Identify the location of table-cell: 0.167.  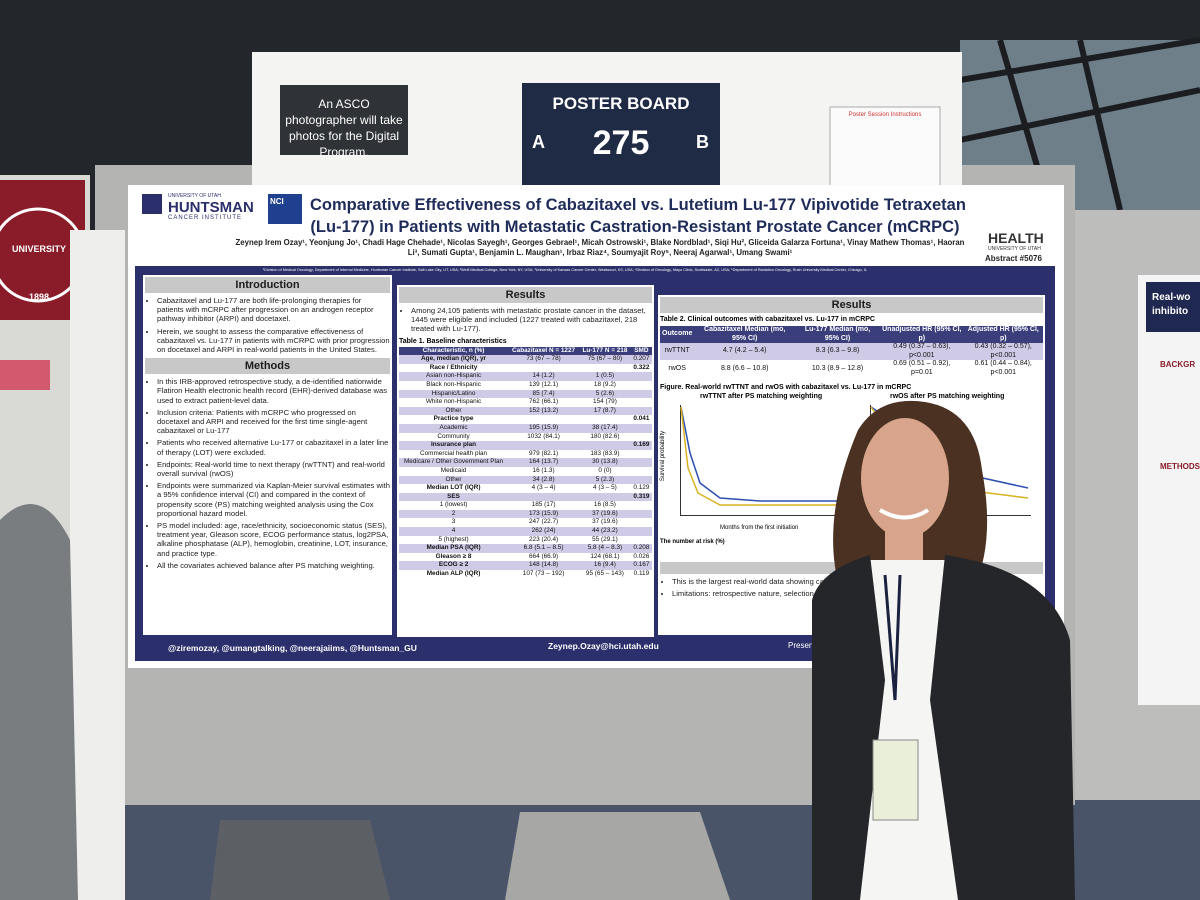
(641, 566).